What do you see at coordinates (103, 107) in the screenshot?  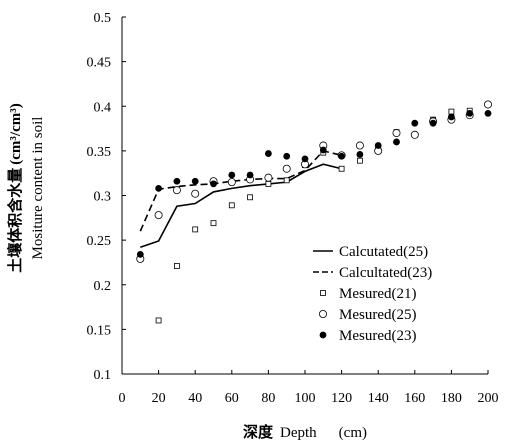 I see `y-tick-label: 0.4` at bounding box center [103, 107].